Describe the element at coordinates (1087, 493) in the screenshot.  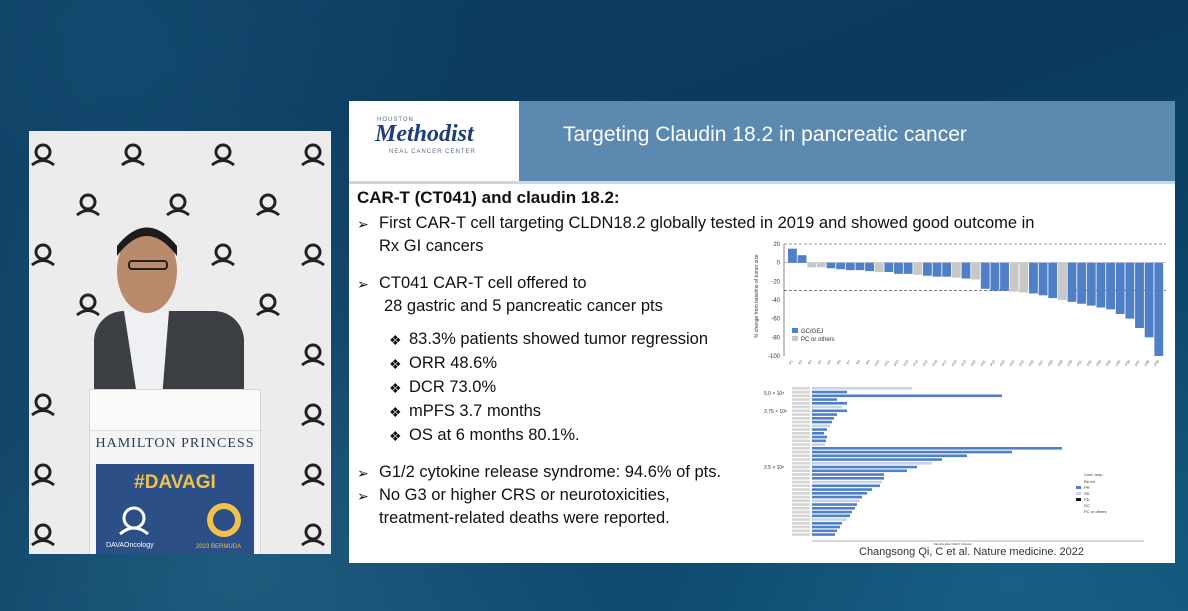
I see `swim-legend-4: SD` at that location.